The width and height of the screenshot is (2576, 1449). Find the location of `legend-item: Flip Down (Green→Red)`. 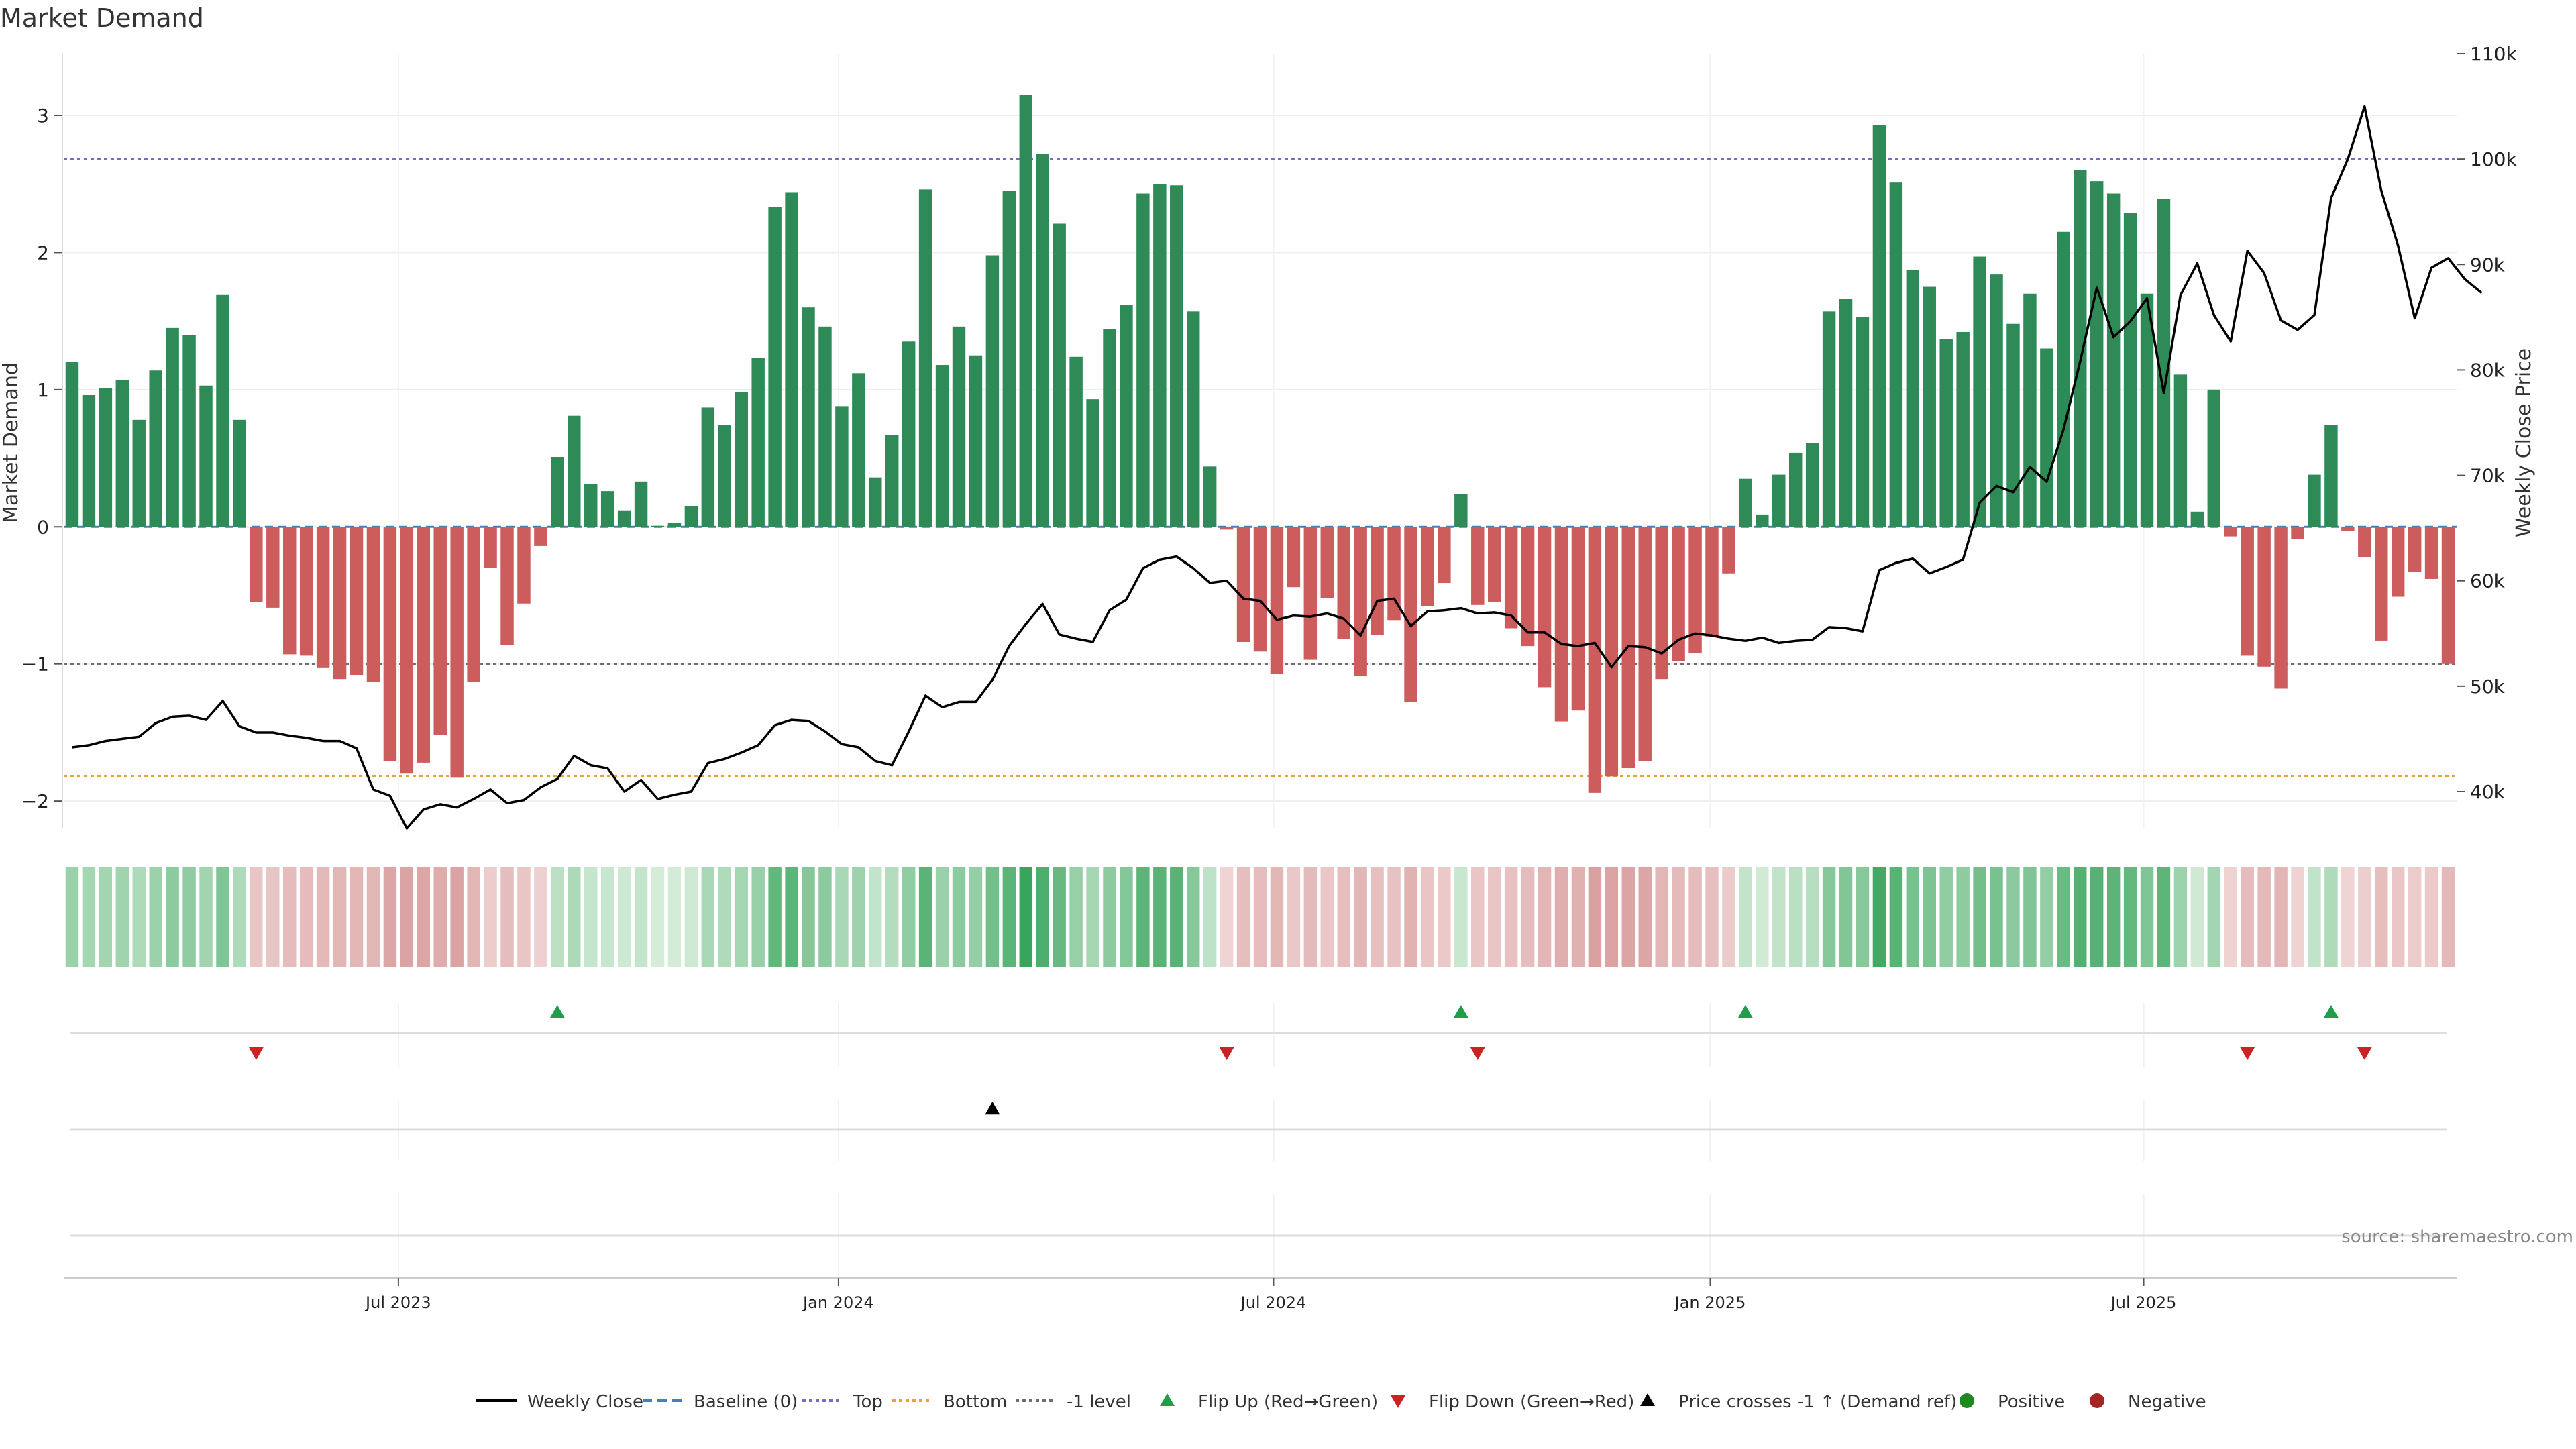

legend-item: Flip Down (Green→Red) is located at coordinates (1512, 1402).